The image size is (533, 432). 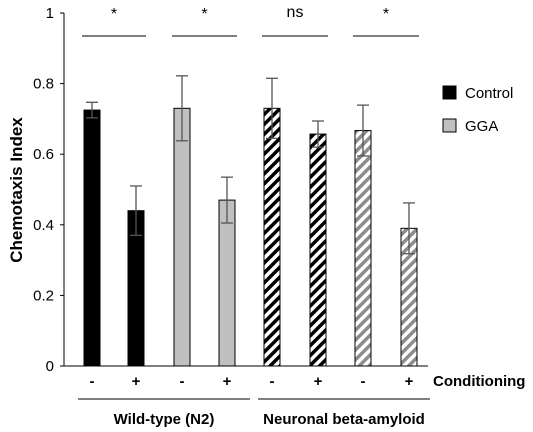 I want to click on y-axis-label: Chemotaxis Index, so click(x=16, y=190).